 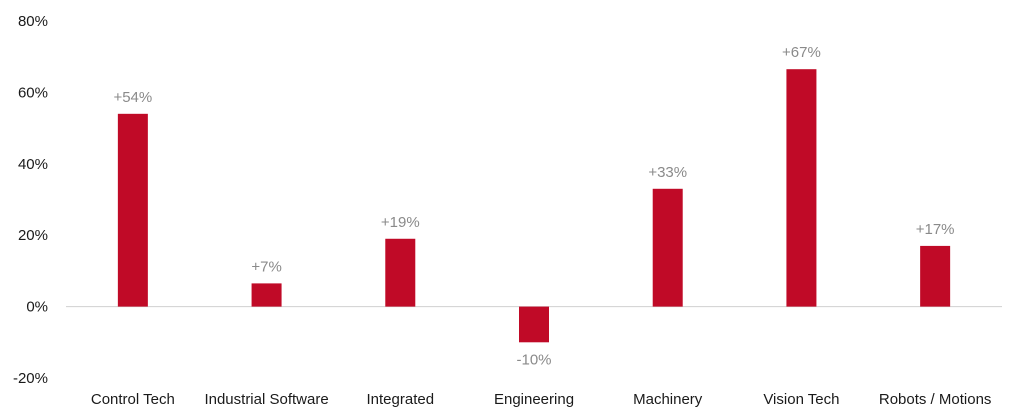 What do you see at coordinates (801, 52) in the screenshot?
I see `data-label: +67%` at bounding box center [801, 52].